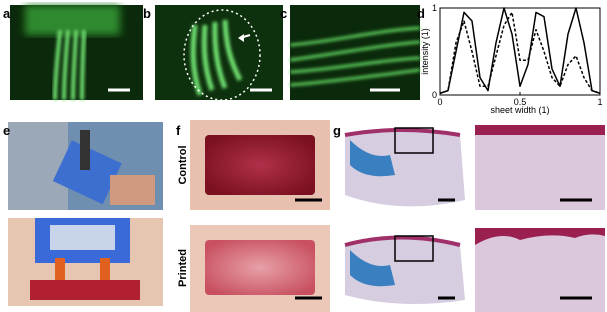 This screenshot has width=607, height=312. Describe the element at coordinates (7, 13) in the screenshot. I see `panel-label: a` at that location.